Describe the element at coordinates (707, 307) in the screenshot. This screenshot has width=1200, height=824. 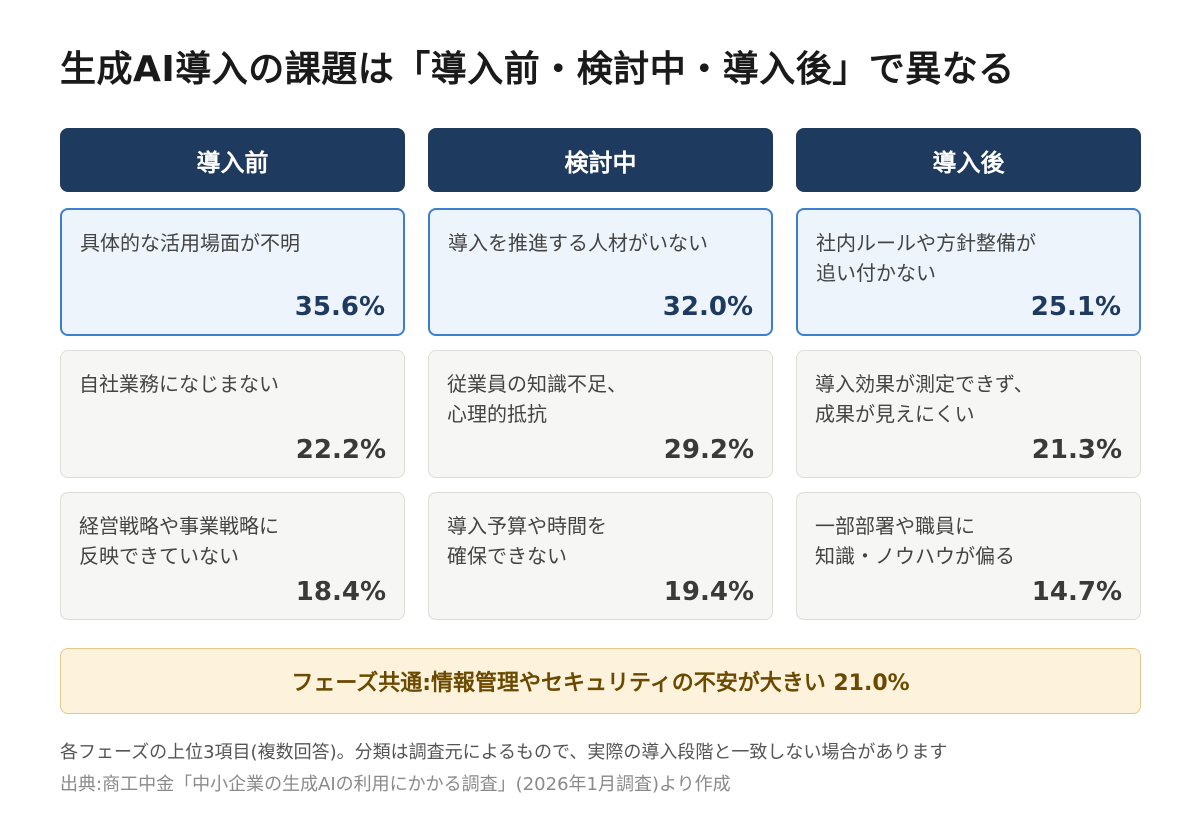
I see `issue-percentage: 32.0%` at that location.